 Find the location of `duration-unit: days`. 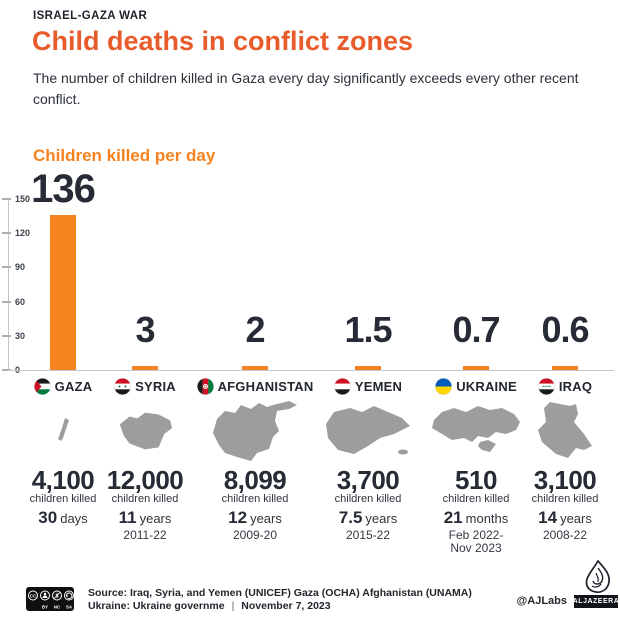

duration-unit: days is located at coordinates (74, 518).